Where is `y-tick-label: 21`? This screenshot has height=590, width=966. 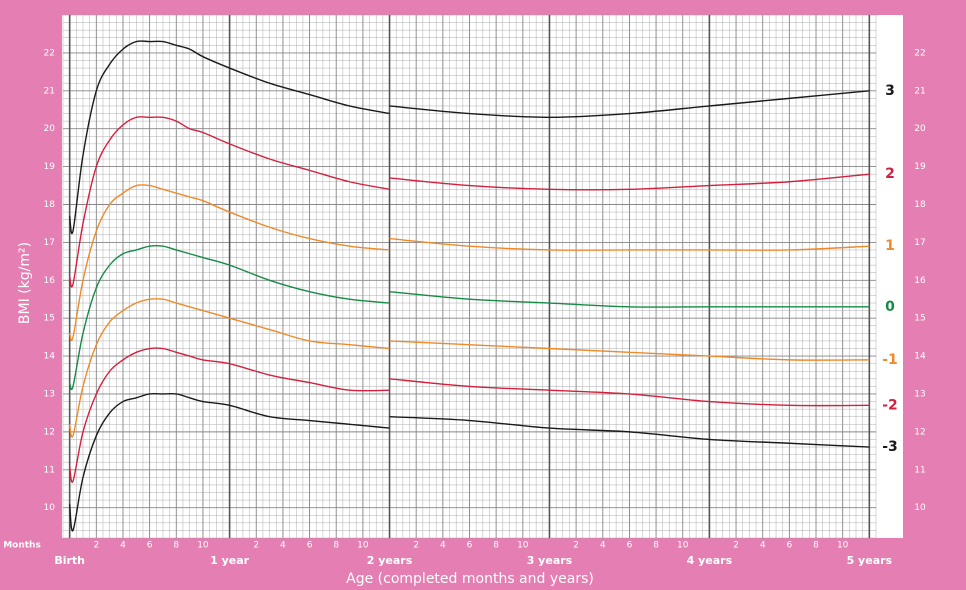
y-tick-label: 21 is located at coordinates (49, 91).